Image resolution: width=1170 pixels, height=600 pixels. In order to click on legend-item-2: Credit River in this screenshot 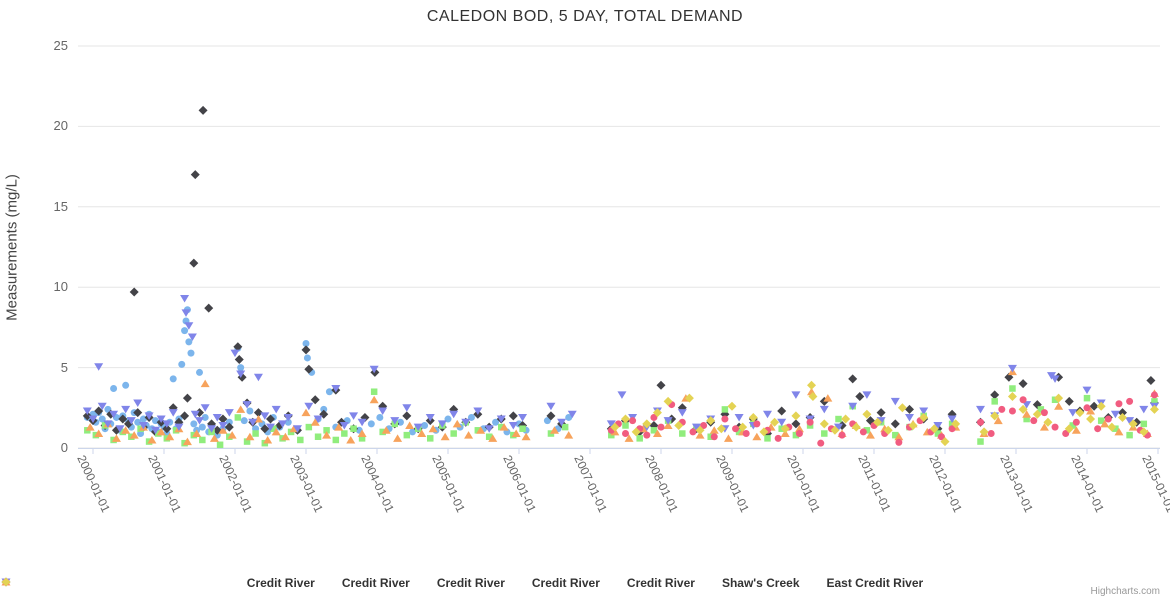, I will do `click(253, 583)`.